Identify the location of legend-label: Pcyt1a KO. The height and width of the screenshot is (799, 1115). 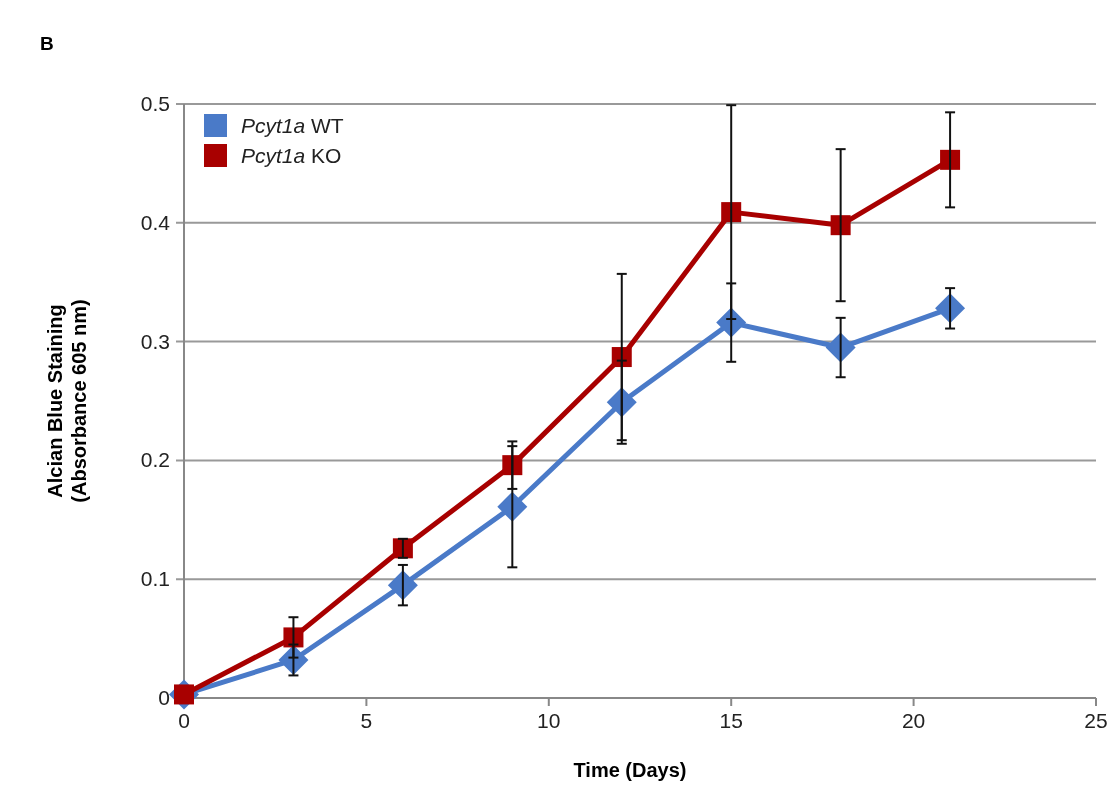
(291, 155).